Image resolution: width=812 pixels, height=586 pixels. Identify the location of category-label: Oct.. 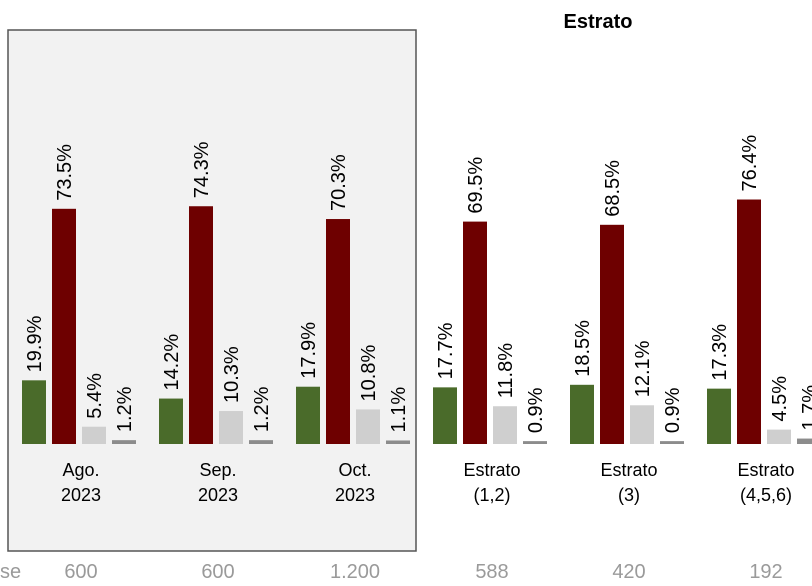
(354, 470).